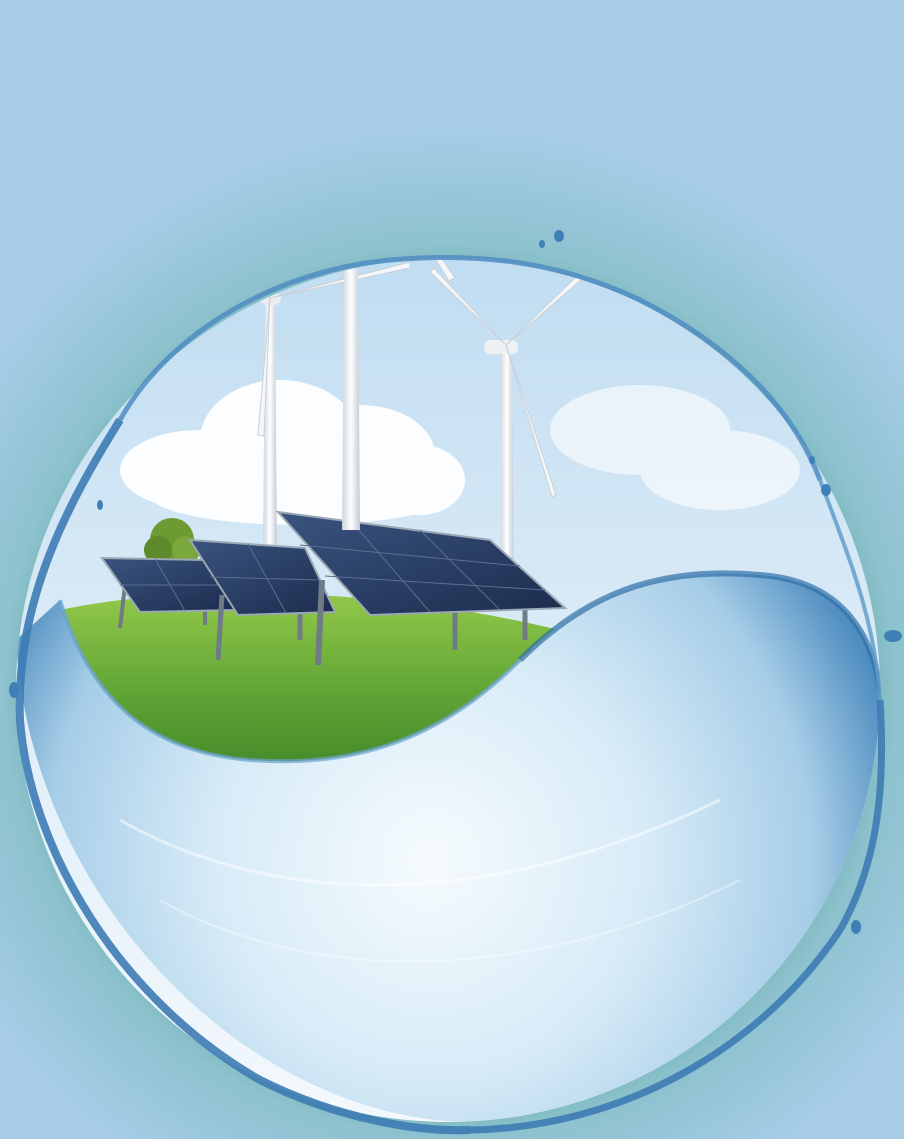 Image resolution: width=904 pixels, height=1139 pixels. What do you see at coordinates (172, 546) in the screenshot?
I see `tree-icon` at bounding box center [172, 546].